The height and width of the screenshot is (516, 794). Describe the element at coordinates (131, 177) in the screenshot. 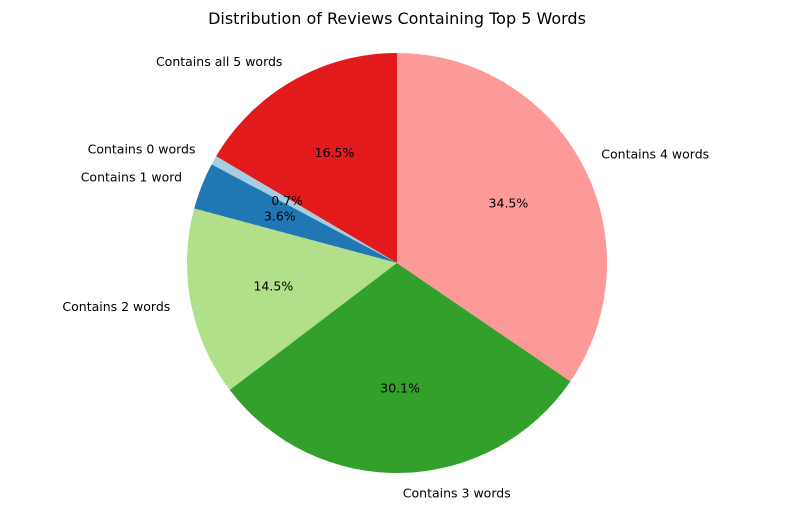

I see `slice-label-contains-1-word: Contains 1 word` at that location.